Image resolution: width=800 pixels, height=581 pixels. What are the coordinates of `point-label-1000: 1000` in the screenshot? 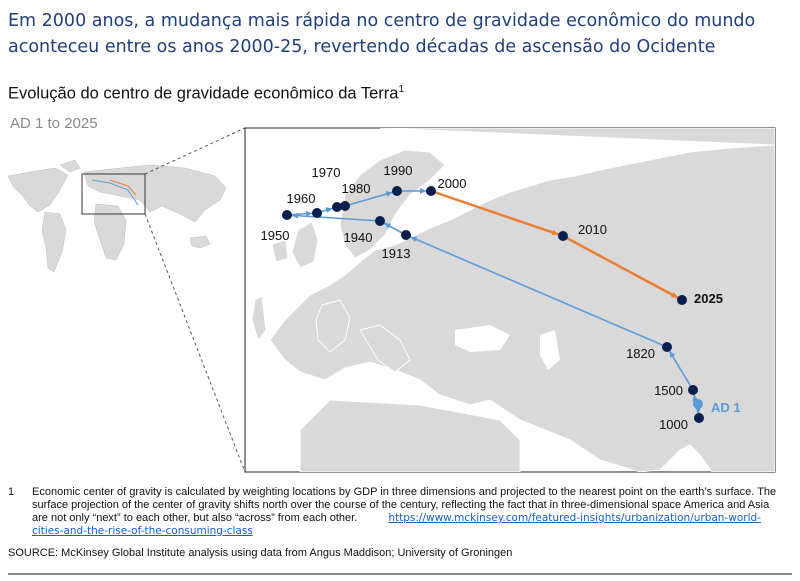 It's located at (673, 424).